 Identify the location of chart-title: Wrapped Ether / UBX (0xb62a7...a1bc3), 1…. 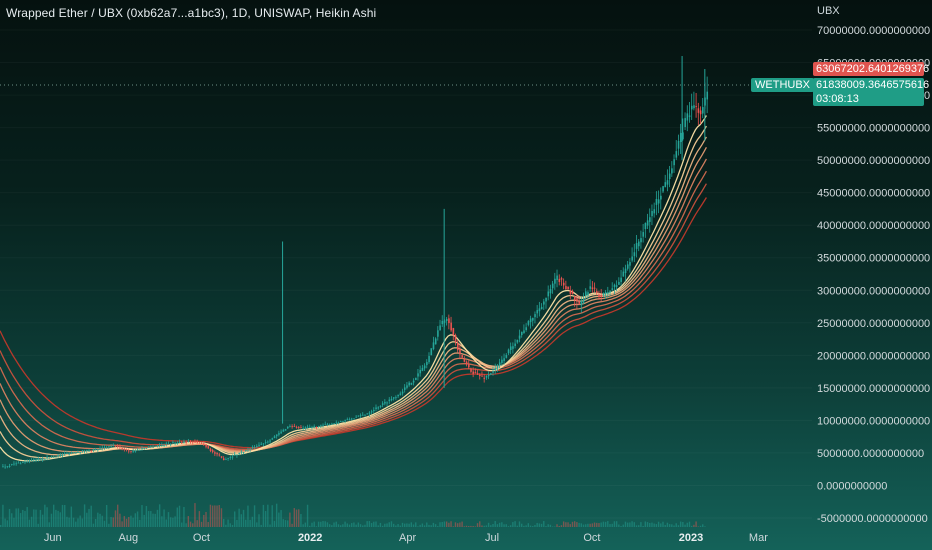
(191, 13).